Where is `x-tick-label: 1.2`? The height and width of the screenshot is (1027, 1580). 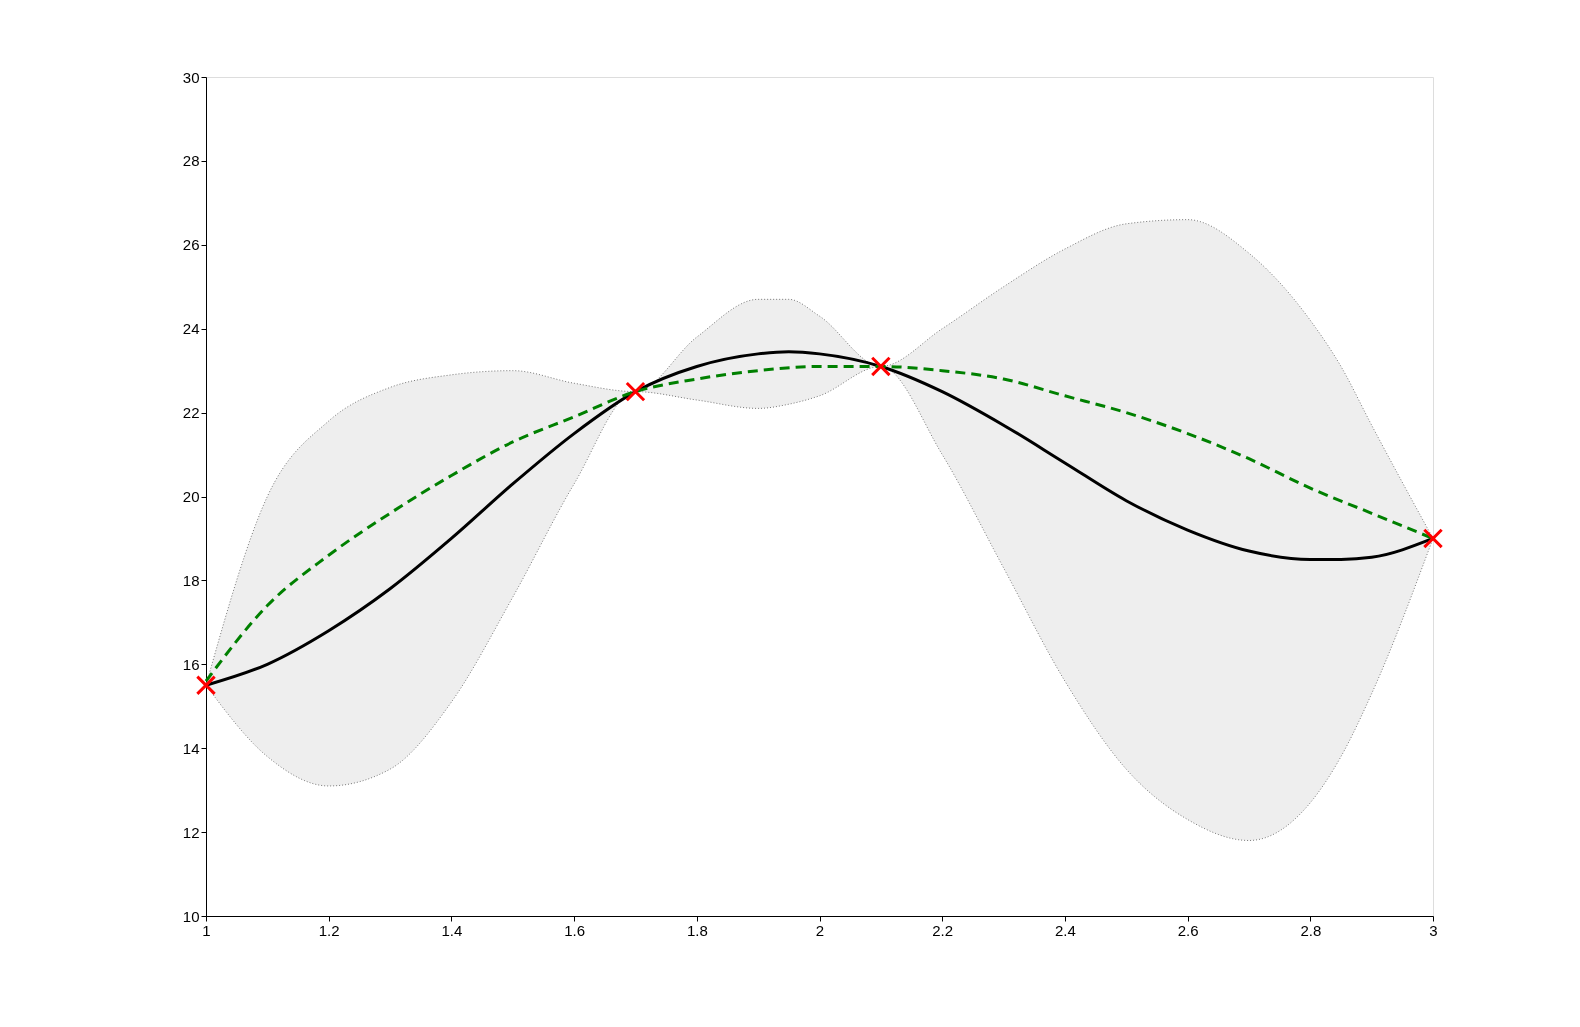
x-tick-label: 1.2 is located at coordinates (329, 930).